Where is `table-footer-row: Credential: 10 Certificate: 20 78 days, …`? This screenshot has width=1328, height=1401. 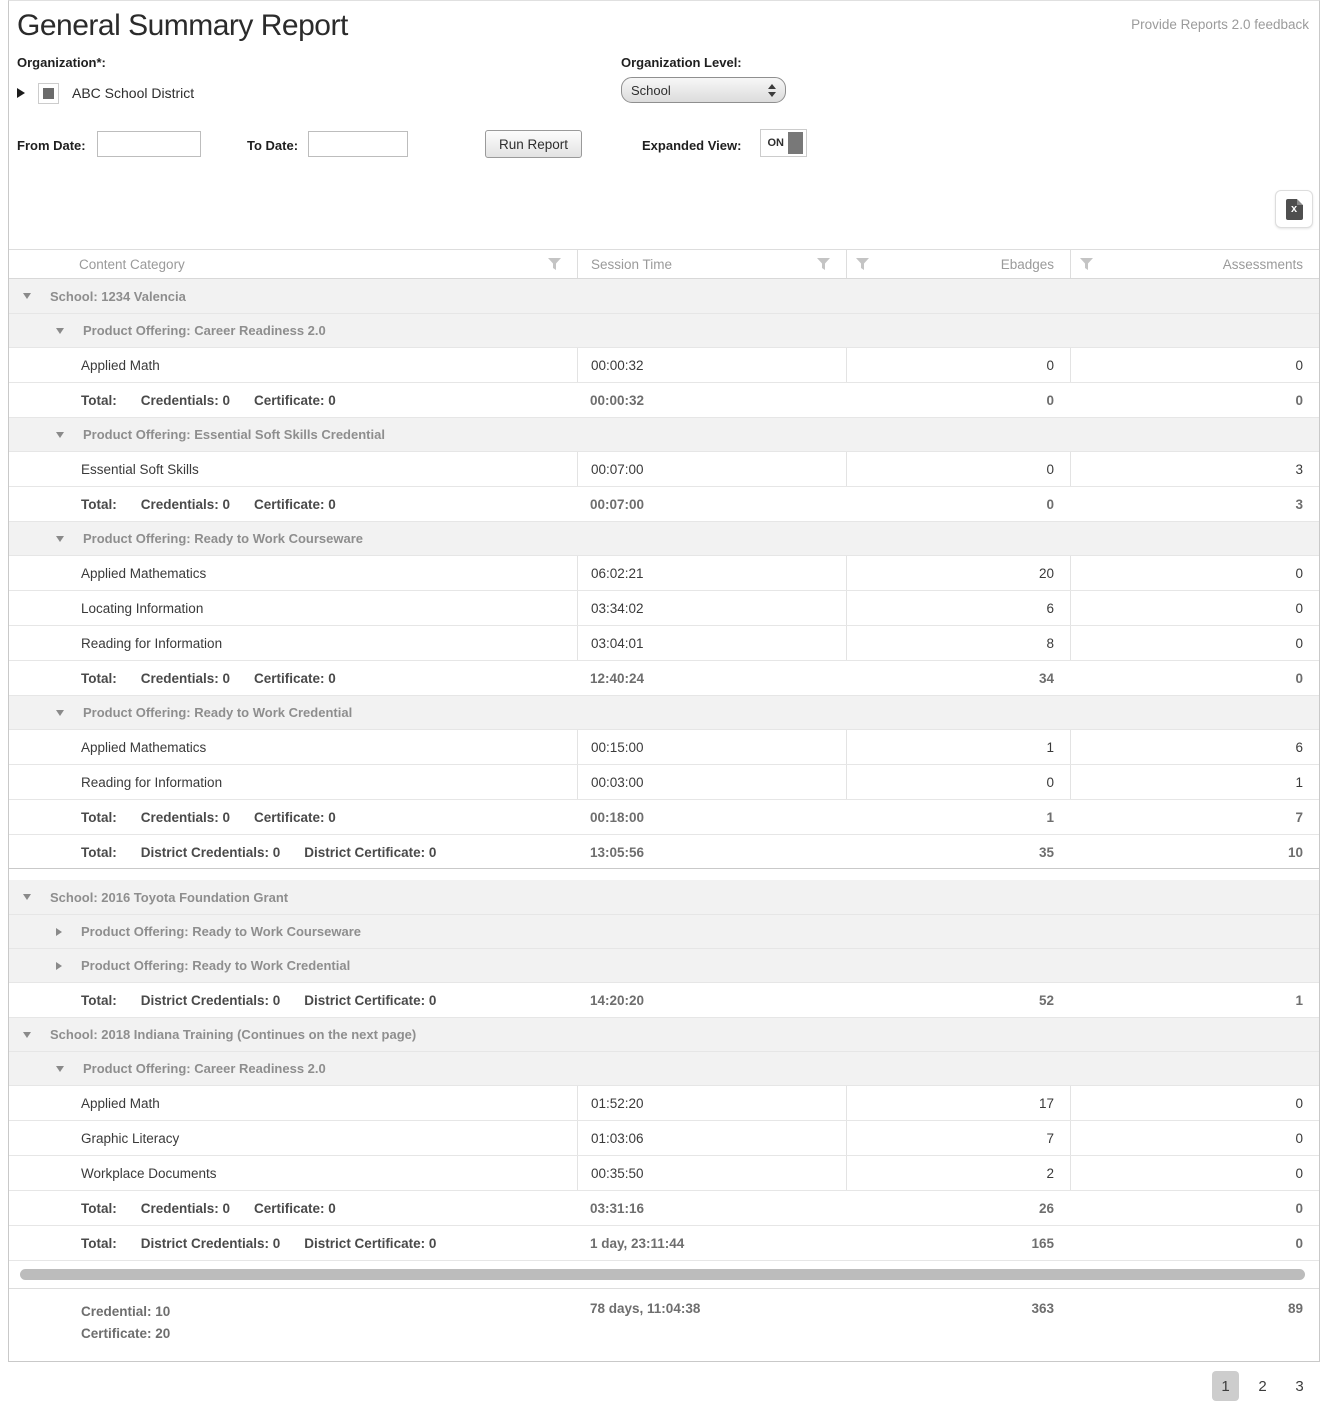 table-footer-row: Credential: 10 Certificate: 20 78 days, … is located at coordinates (664, 1324).